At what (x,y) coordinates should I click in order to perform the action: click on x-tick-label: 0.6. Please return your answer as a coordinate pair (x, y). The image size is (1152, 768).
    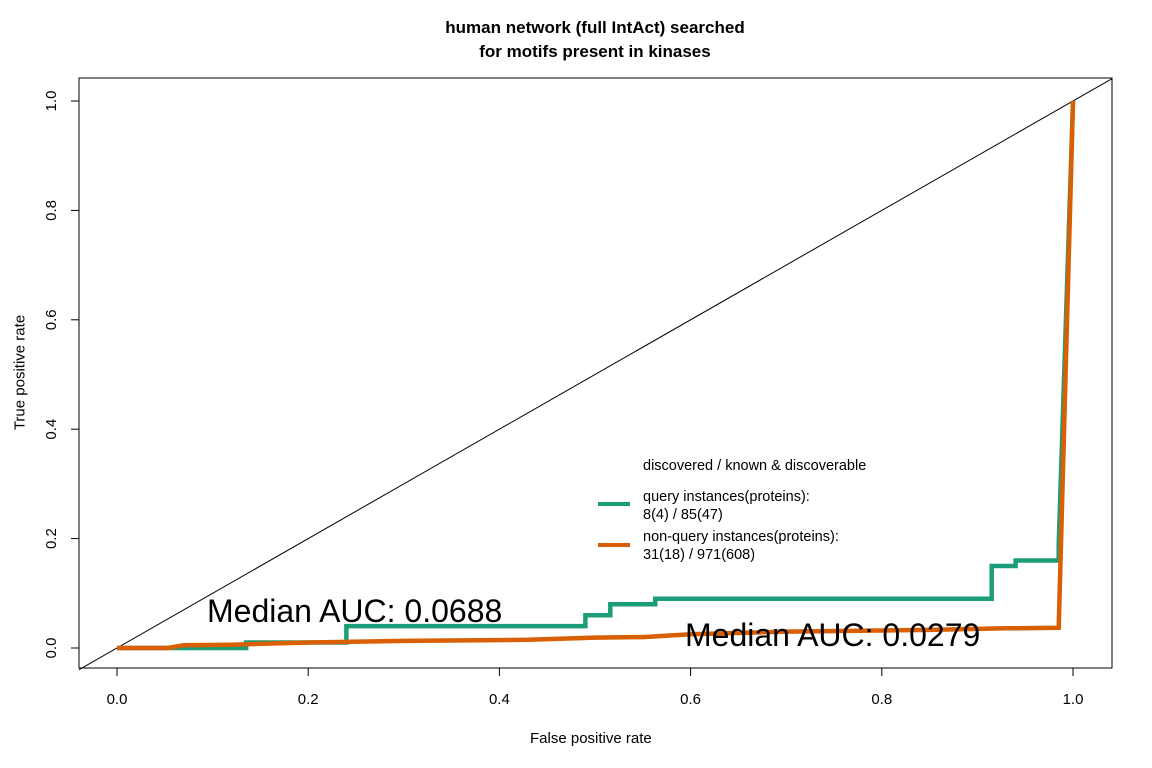
    Looking at the image, I should click on (690, 699).